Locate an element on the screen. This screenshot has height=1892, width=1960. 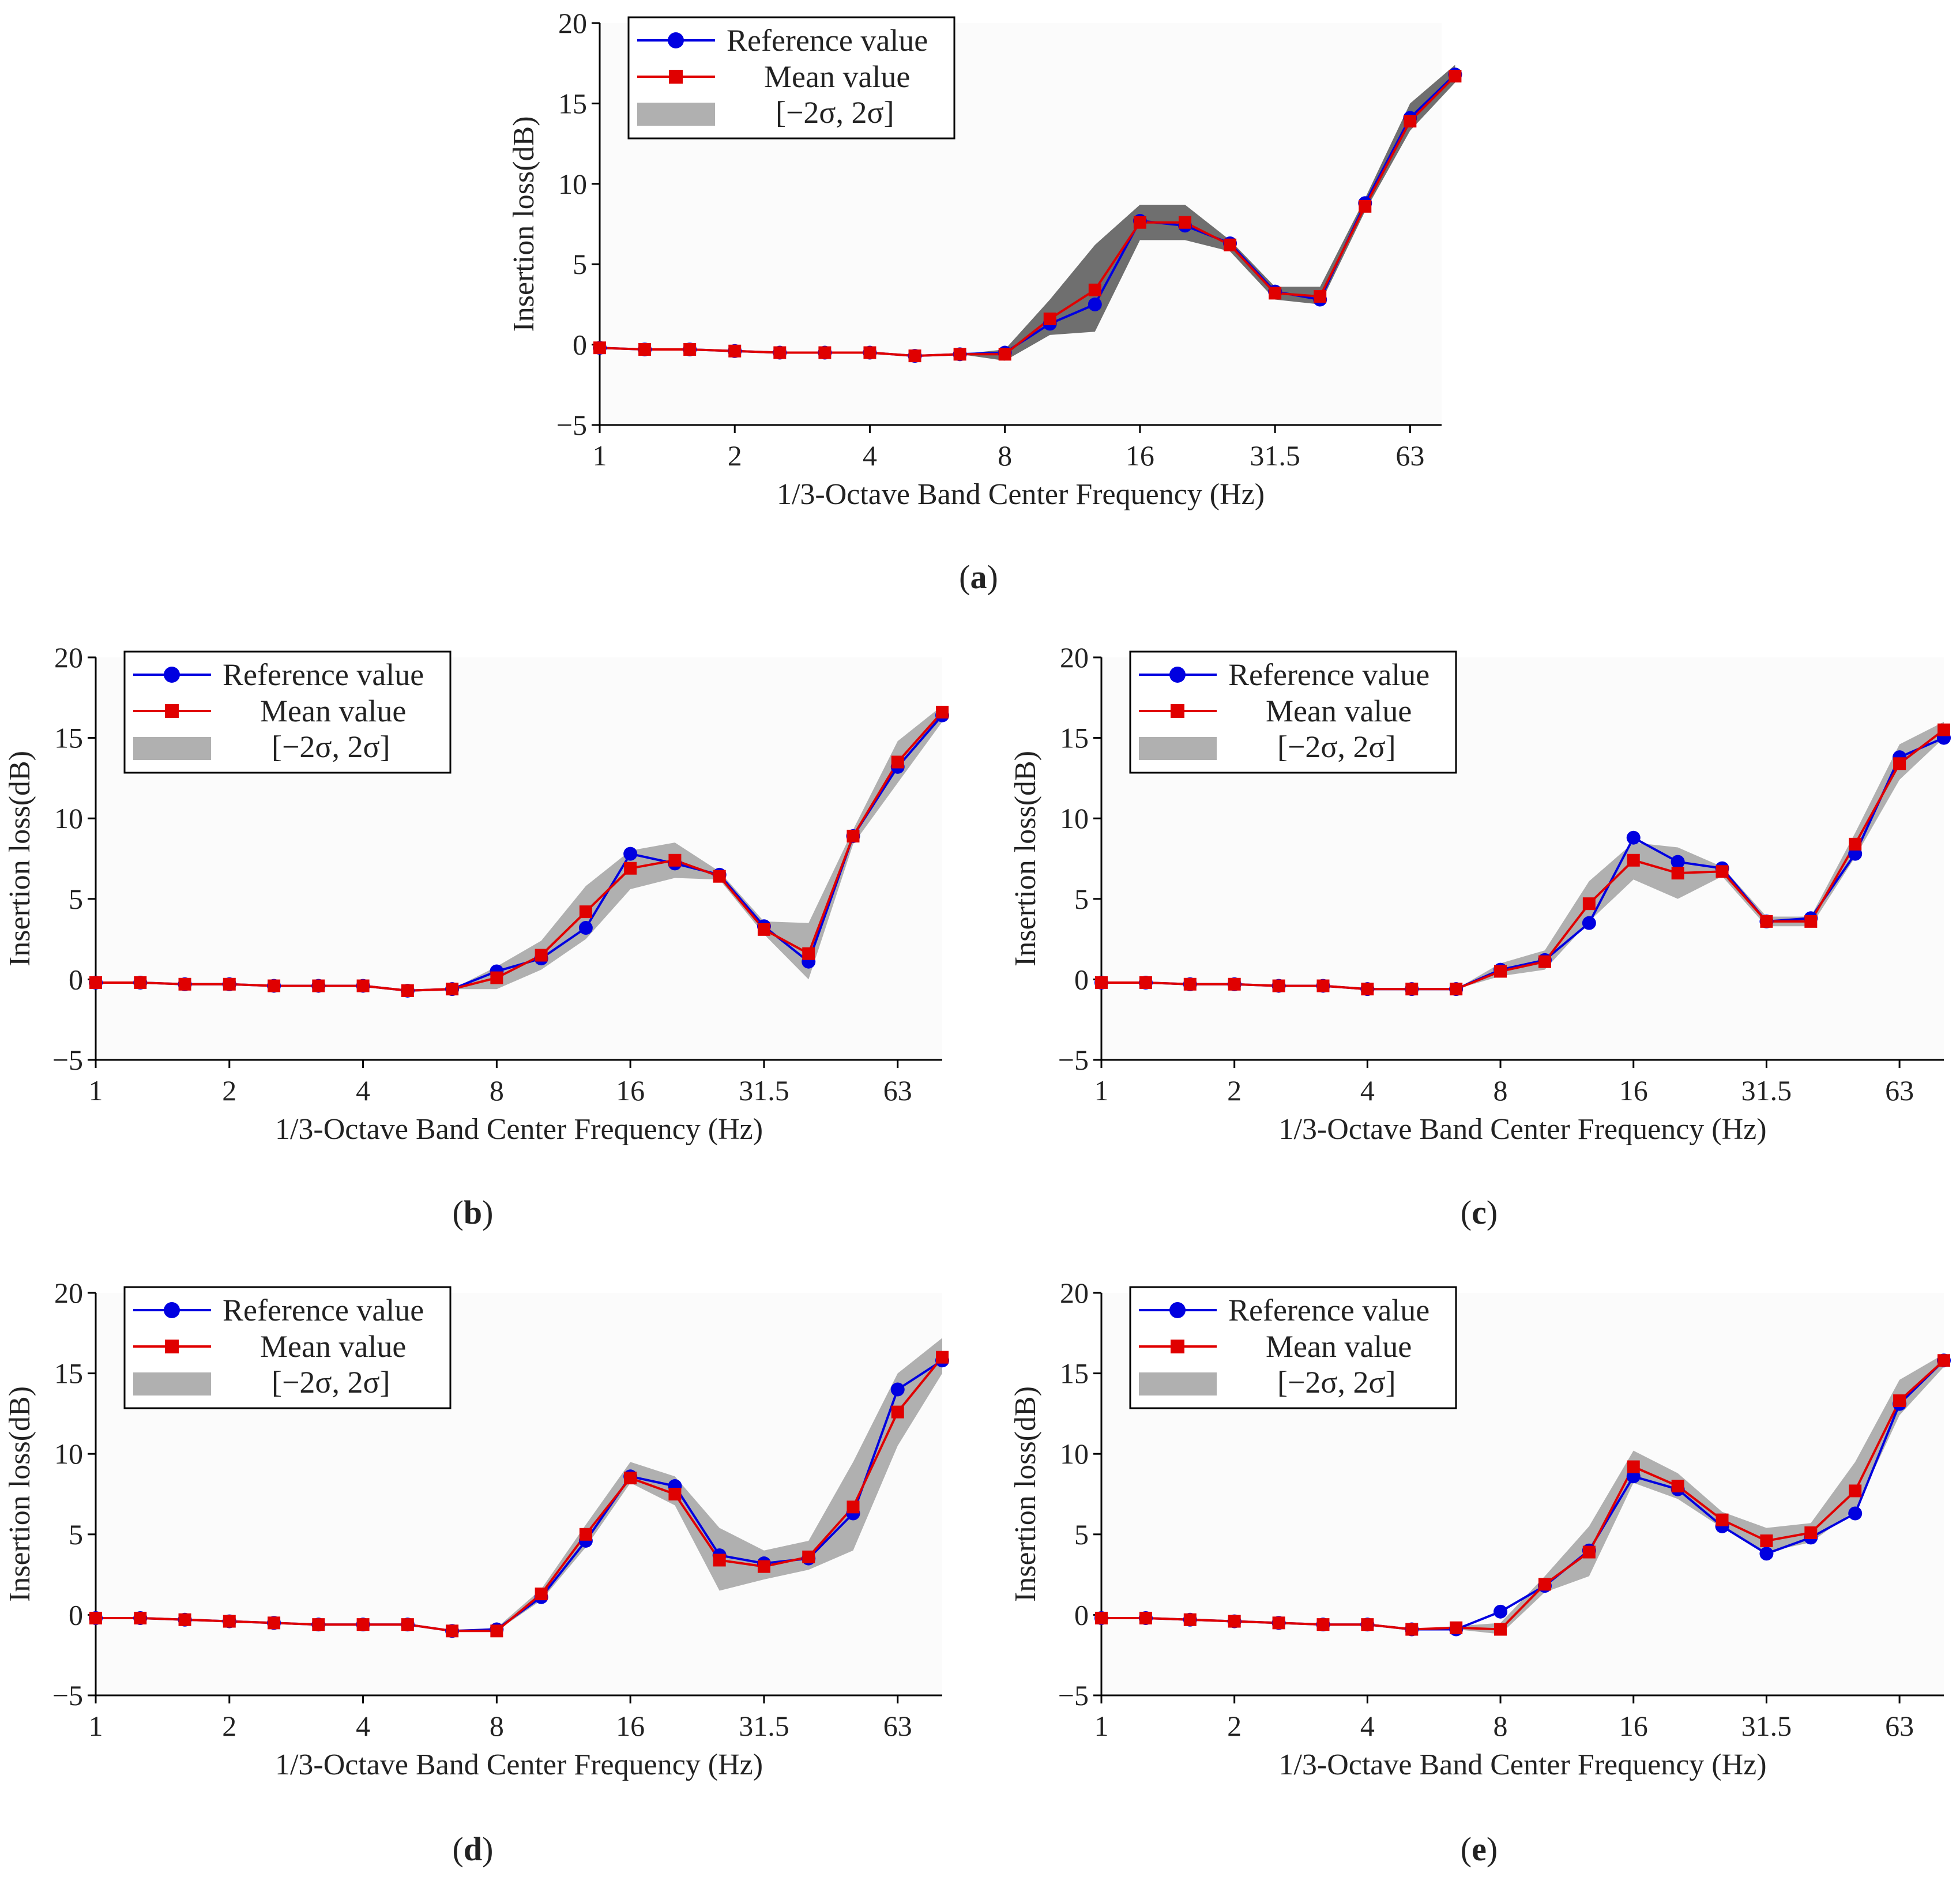
panel-label-e: (e) is located at coordinates (1479, 1849).